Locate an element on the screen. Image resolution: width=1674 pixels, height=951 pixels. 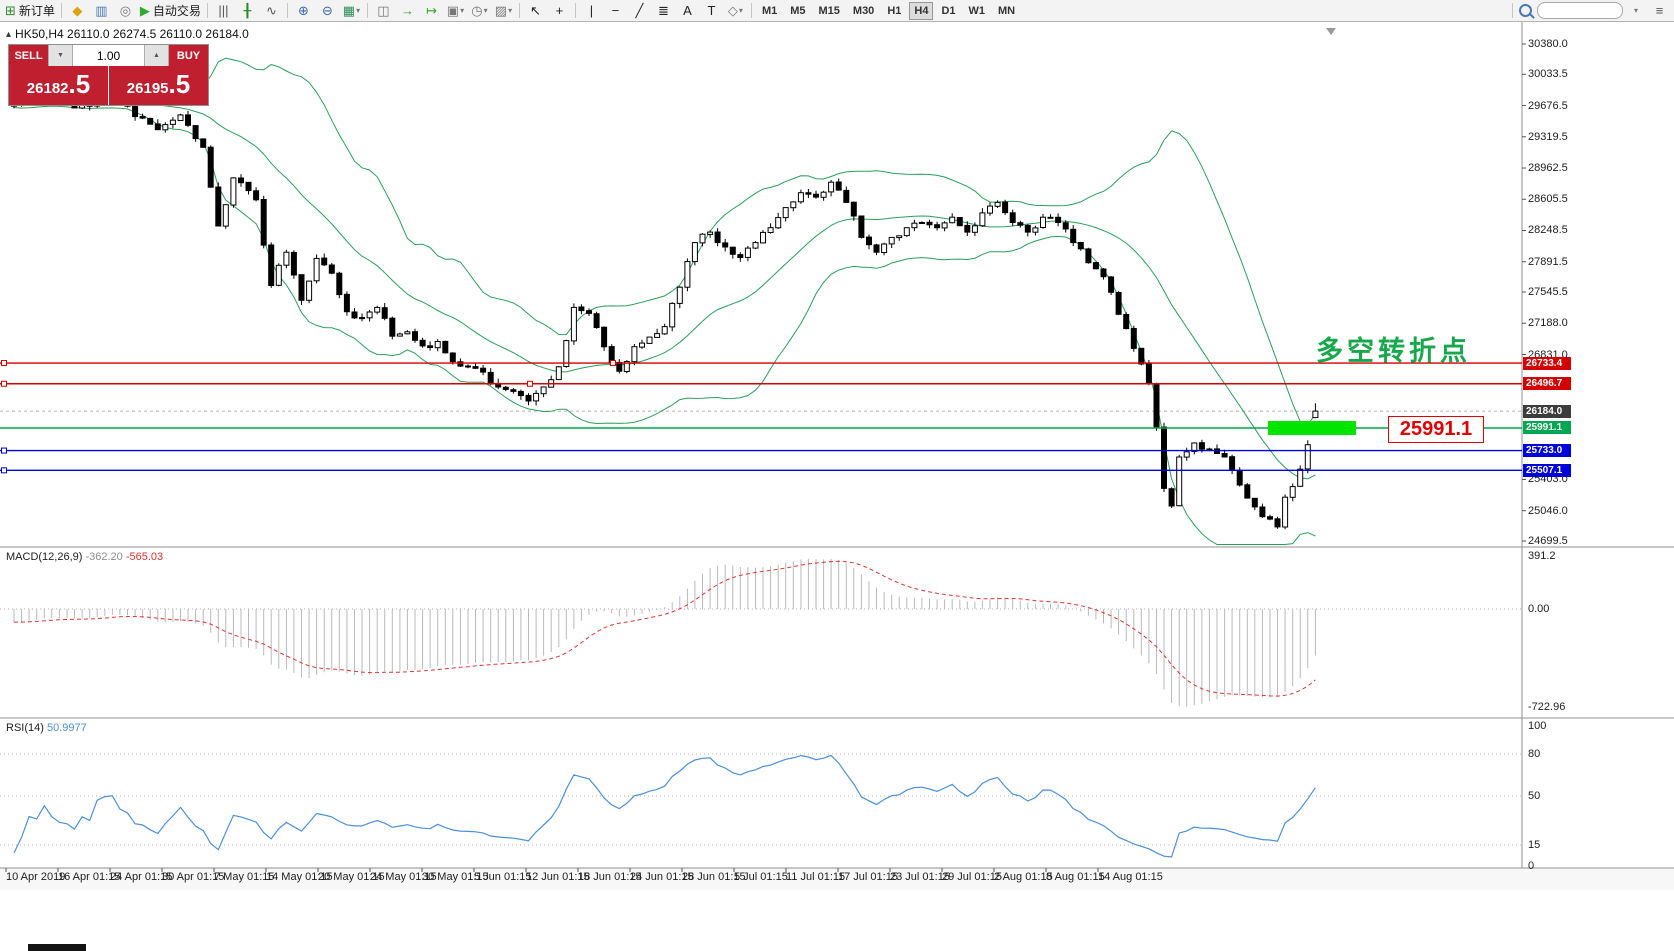
time-axis-label: 17 Jul 01:15 is located at coordinates (868, 877).